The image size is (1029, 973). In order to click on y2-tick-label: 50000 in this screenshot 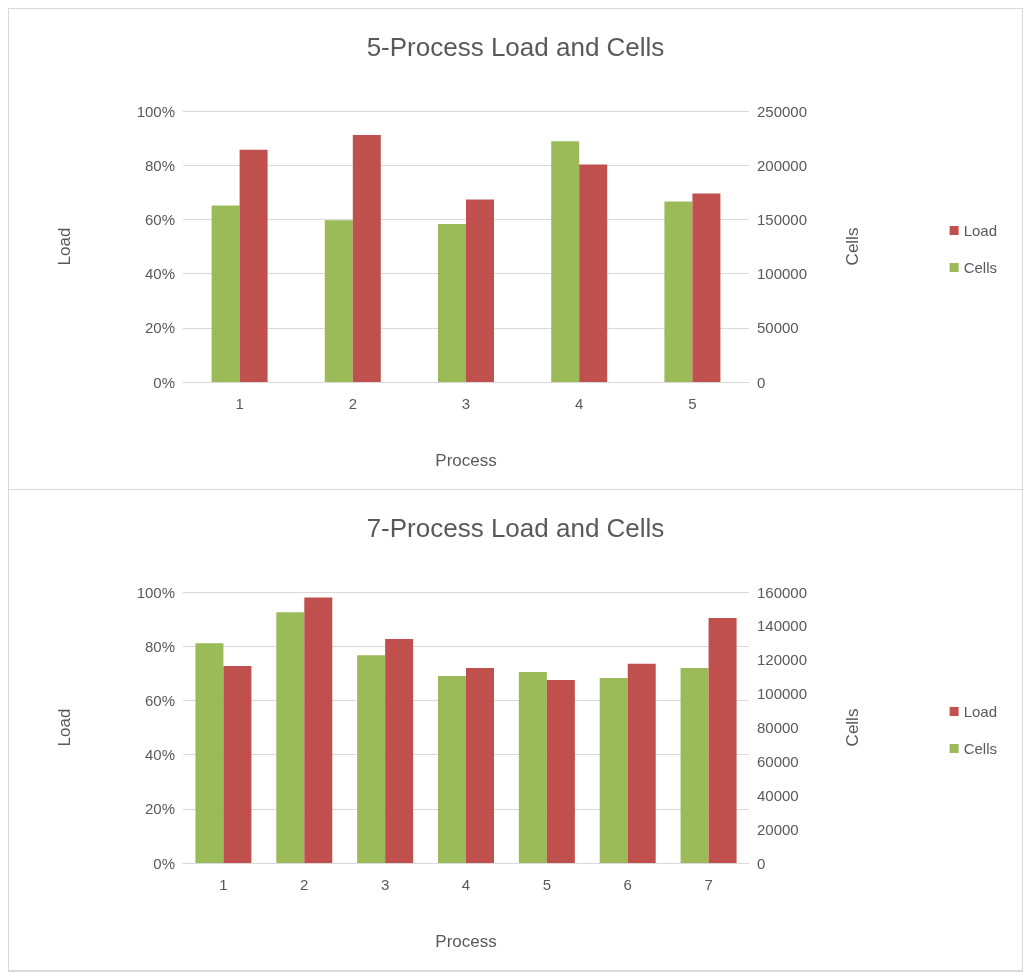, I will do `click(778, 328)`.